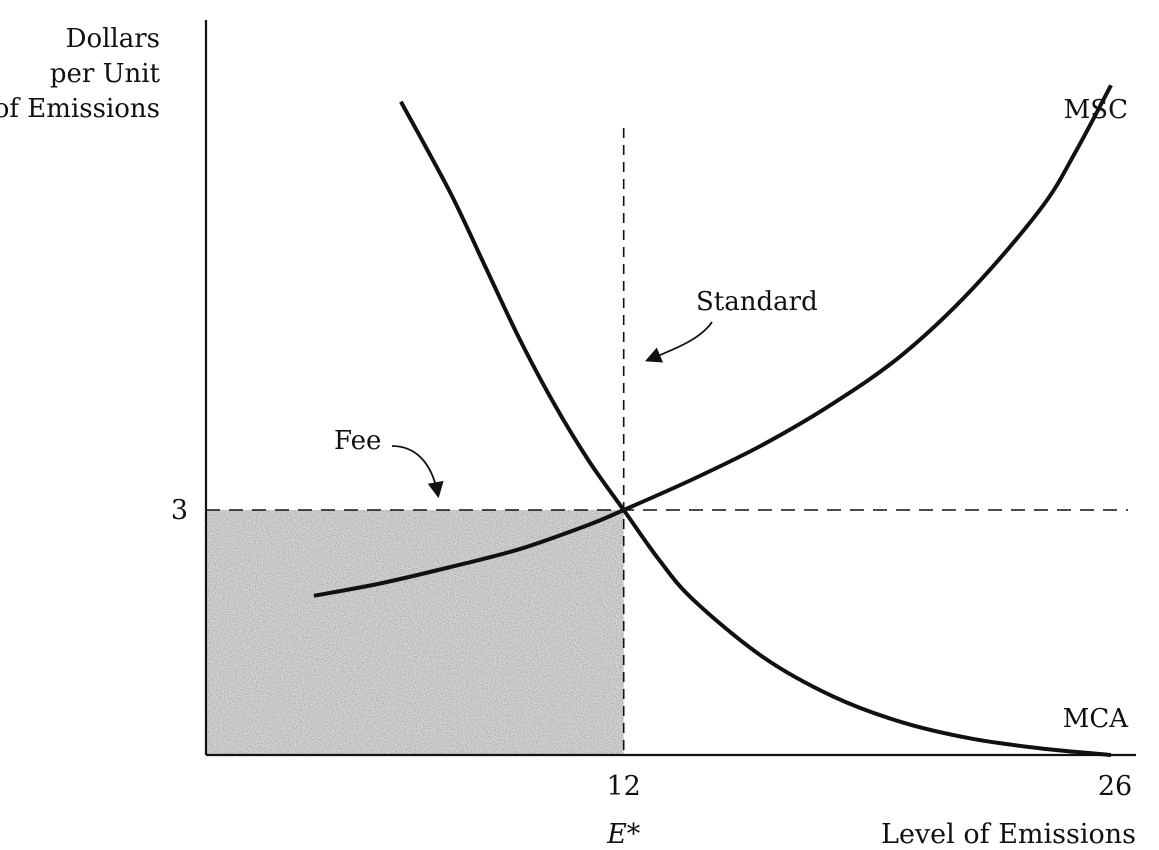 The height and width of the screenshot is (850, 1159). What do you see at coordinates (679, 342) in the screenshot?
I see `standard-arrow` at bounding box center [679, 342].